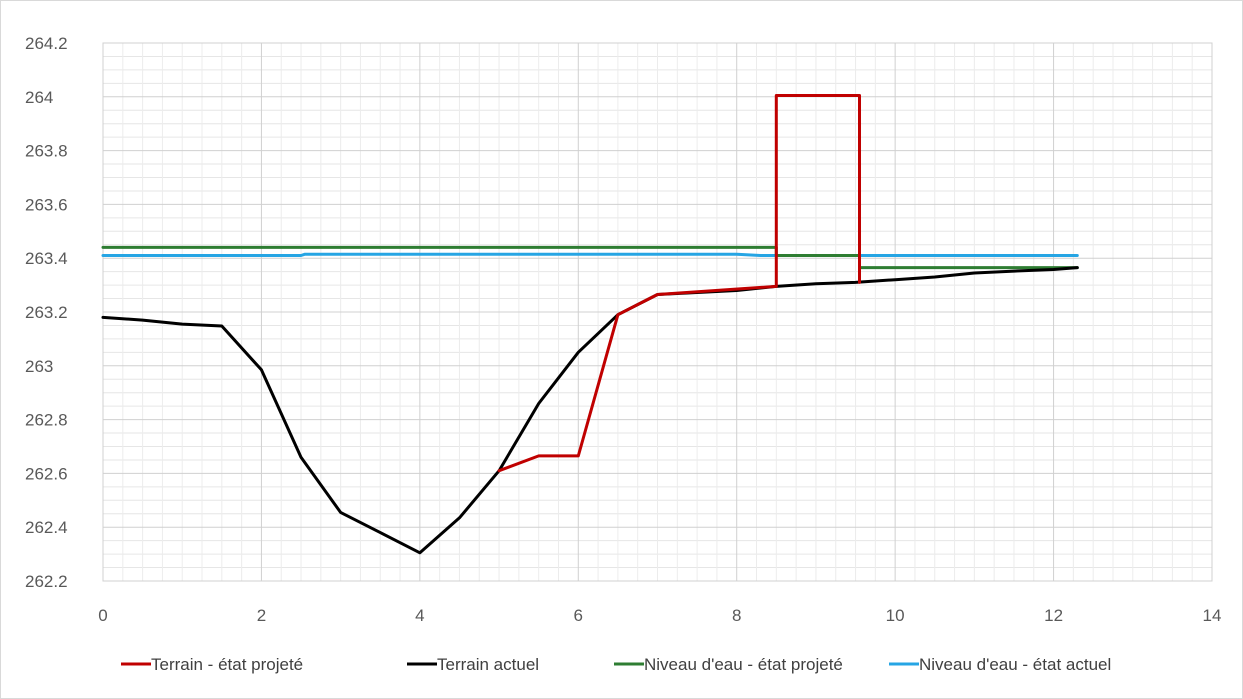 This screenshot has height=699, width=1243. Describe the element at coordinates (419, 615) in the screenshot. I see `x-tick-label: 4` at that location.